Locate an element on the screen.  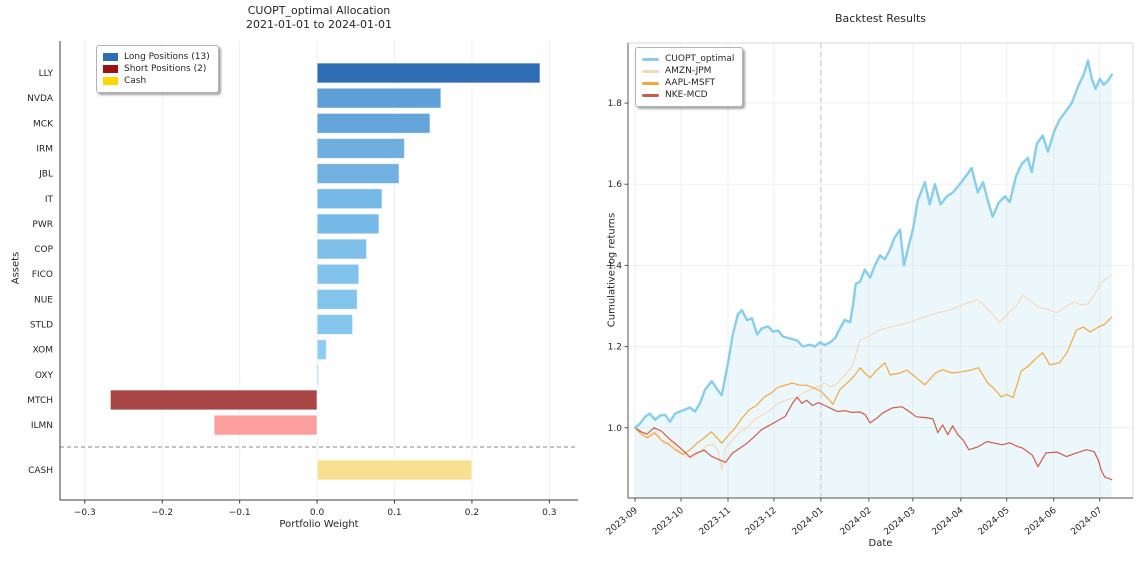
allocation-bar-MCK is located at coordinates (373, 123).